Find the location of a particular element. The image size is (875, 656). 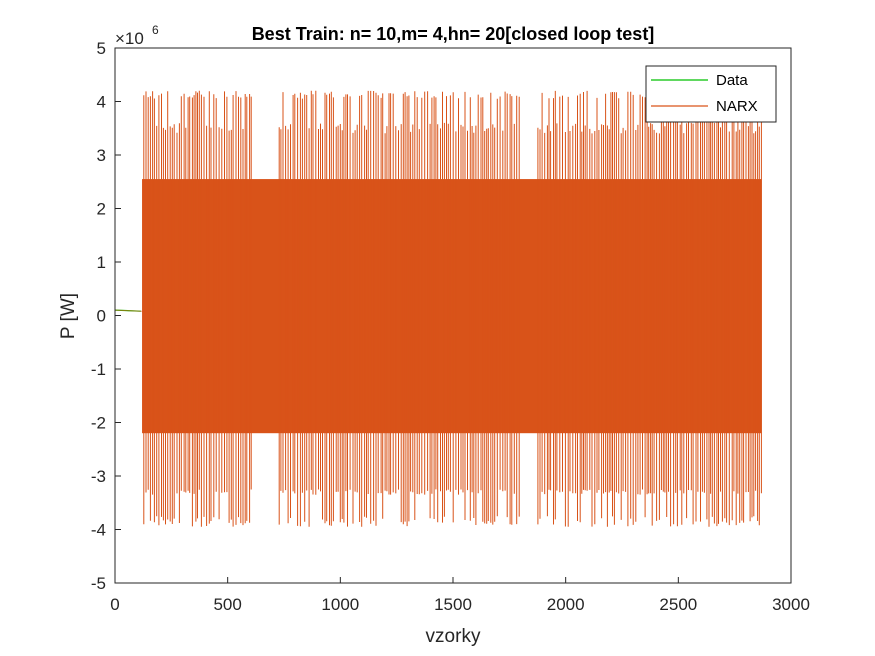

legend-label-narx: NARX is located at coordinates (737, 106).